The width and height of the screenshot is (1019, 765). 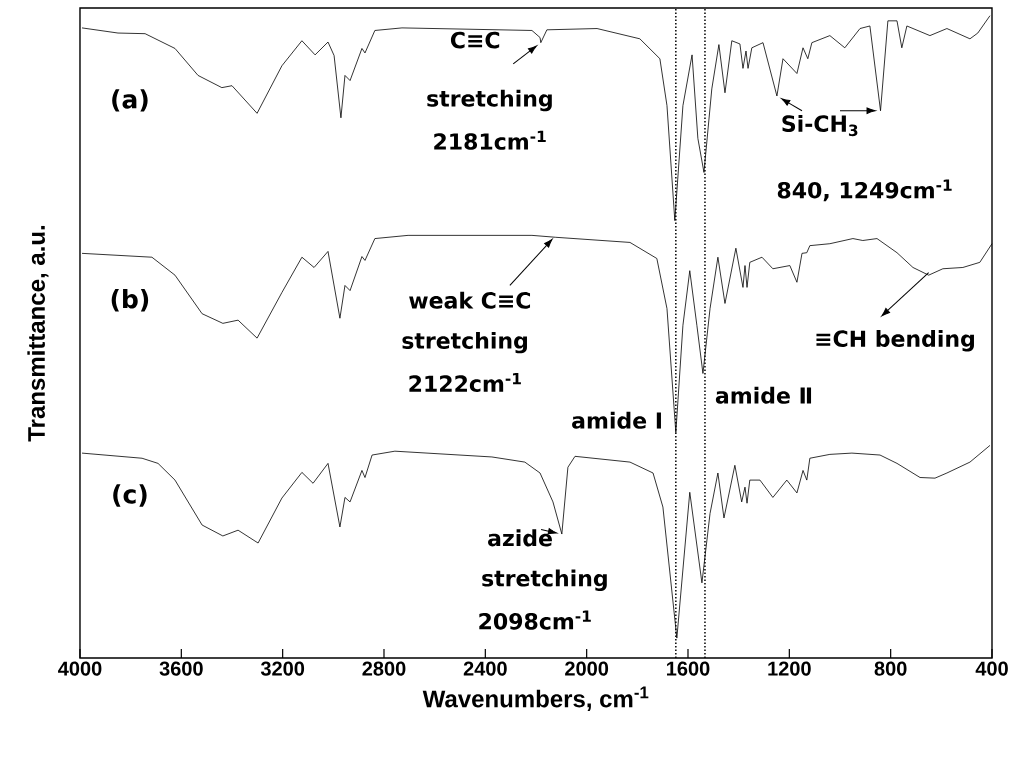 I want to click on x-tick-label: 1600, so click(x=688, y=668).